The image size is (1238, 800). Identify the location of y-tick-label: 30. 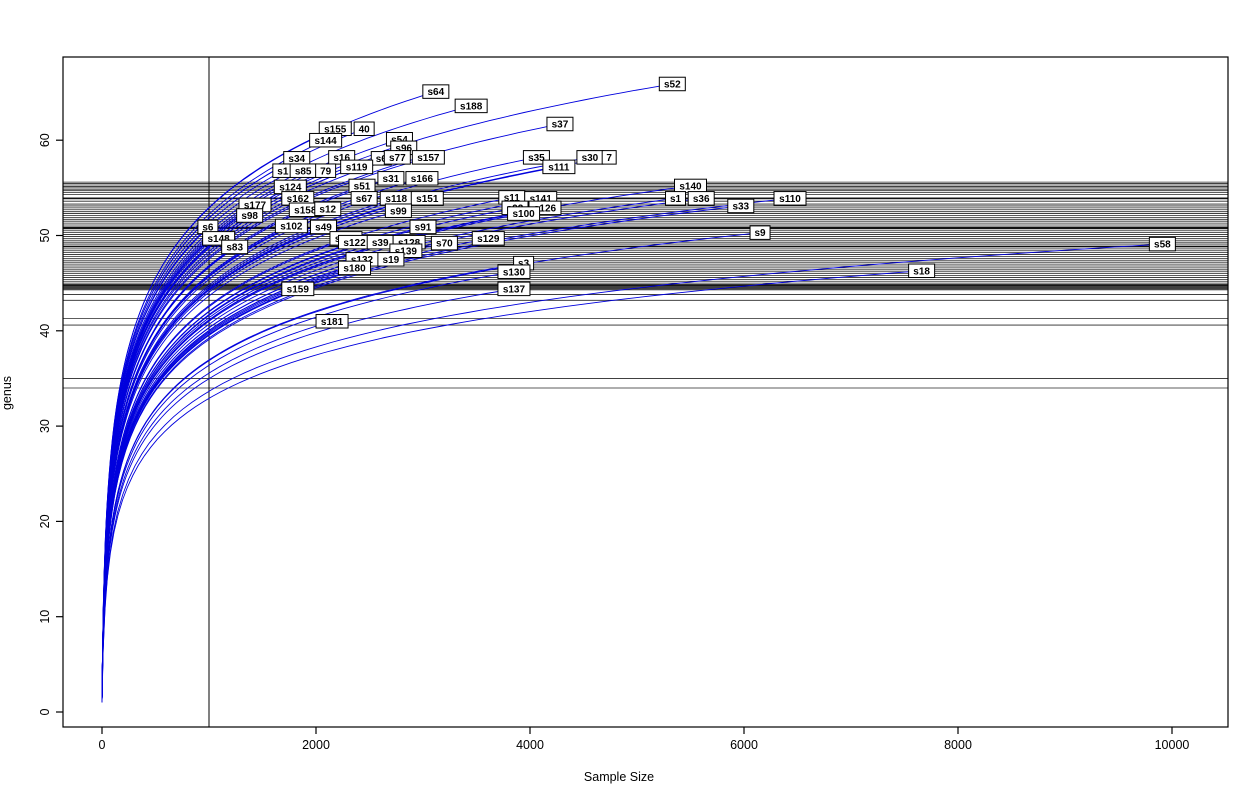
(45, 426).